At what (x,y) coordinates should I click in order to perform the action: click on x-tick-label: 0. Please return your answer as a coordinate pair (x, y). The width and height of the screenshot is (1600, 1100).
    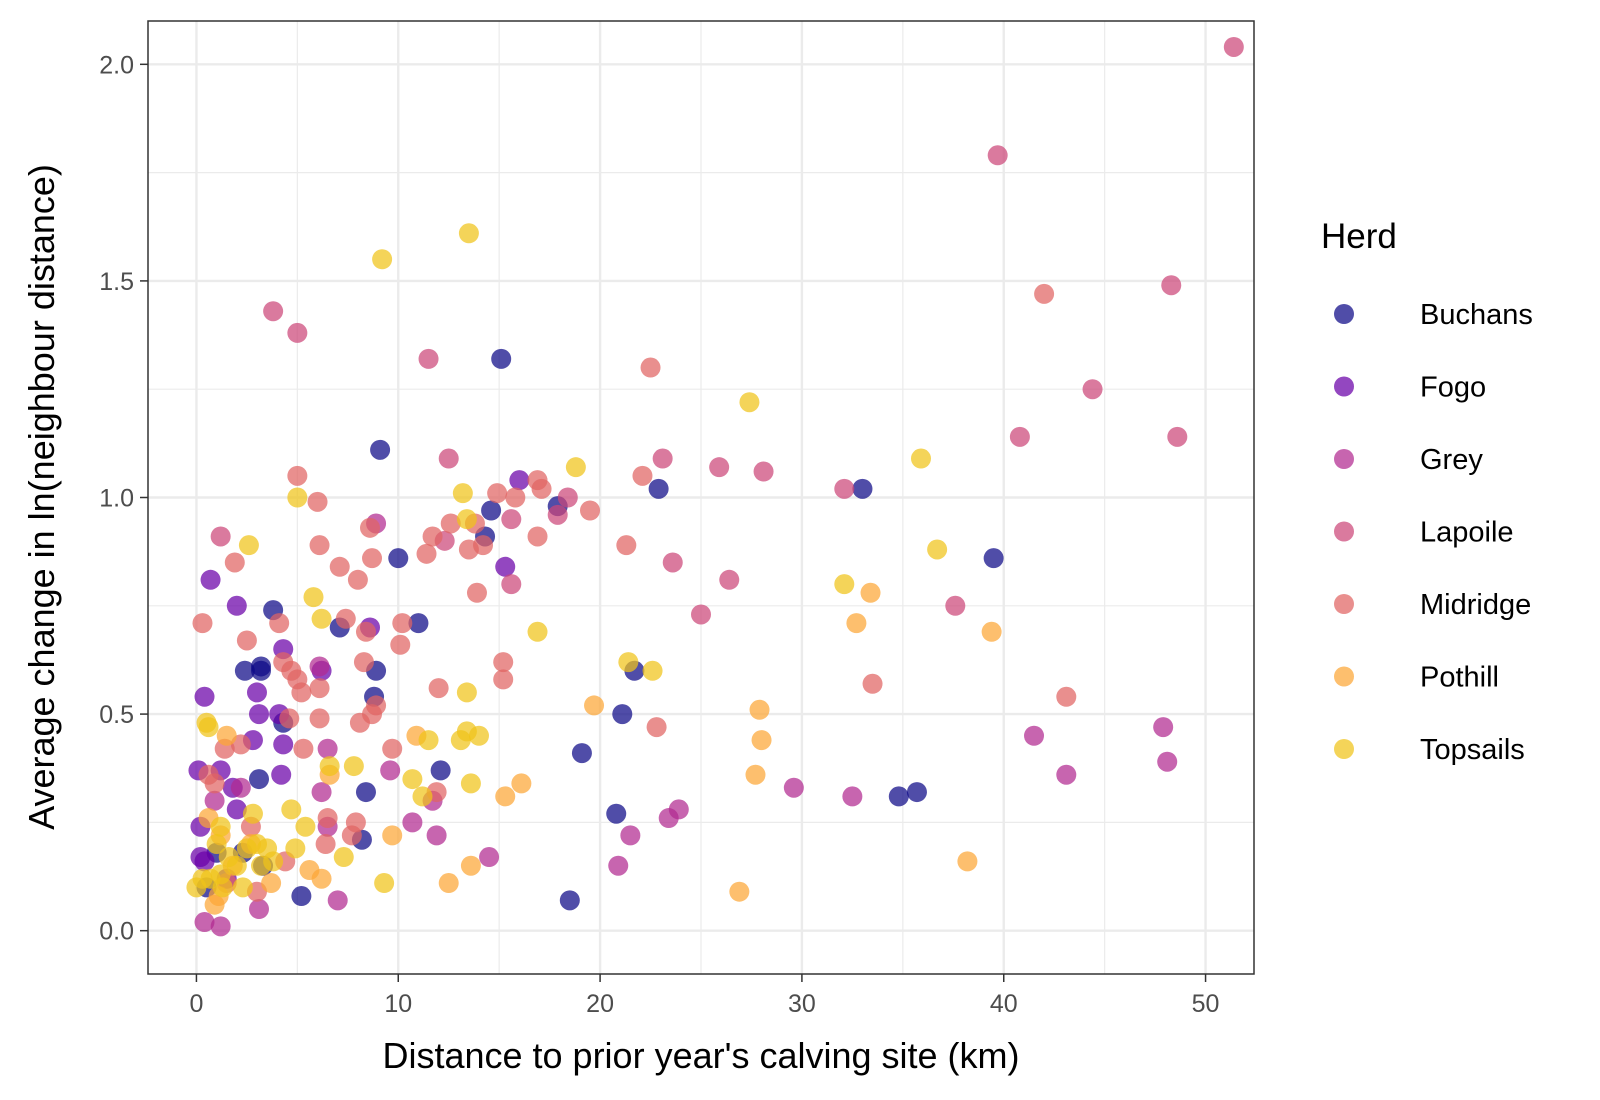
    Looking at the image, I should click on (196, 1004).